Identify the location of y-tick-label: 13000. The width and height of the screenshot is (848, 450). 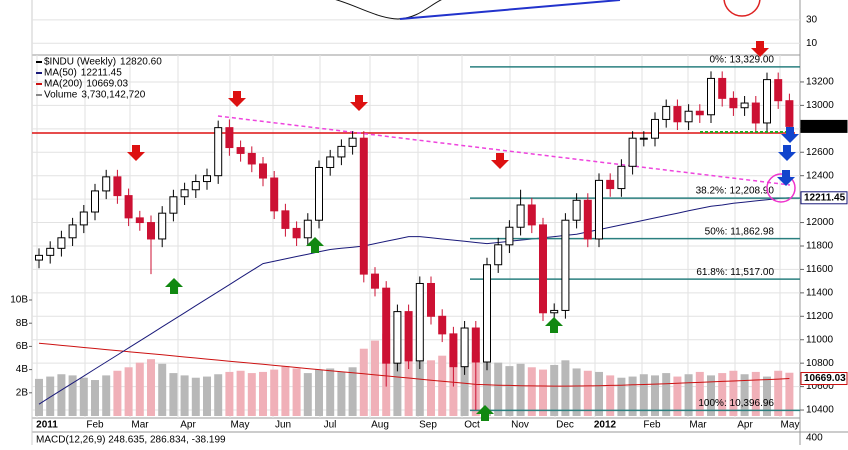
(820, 105).